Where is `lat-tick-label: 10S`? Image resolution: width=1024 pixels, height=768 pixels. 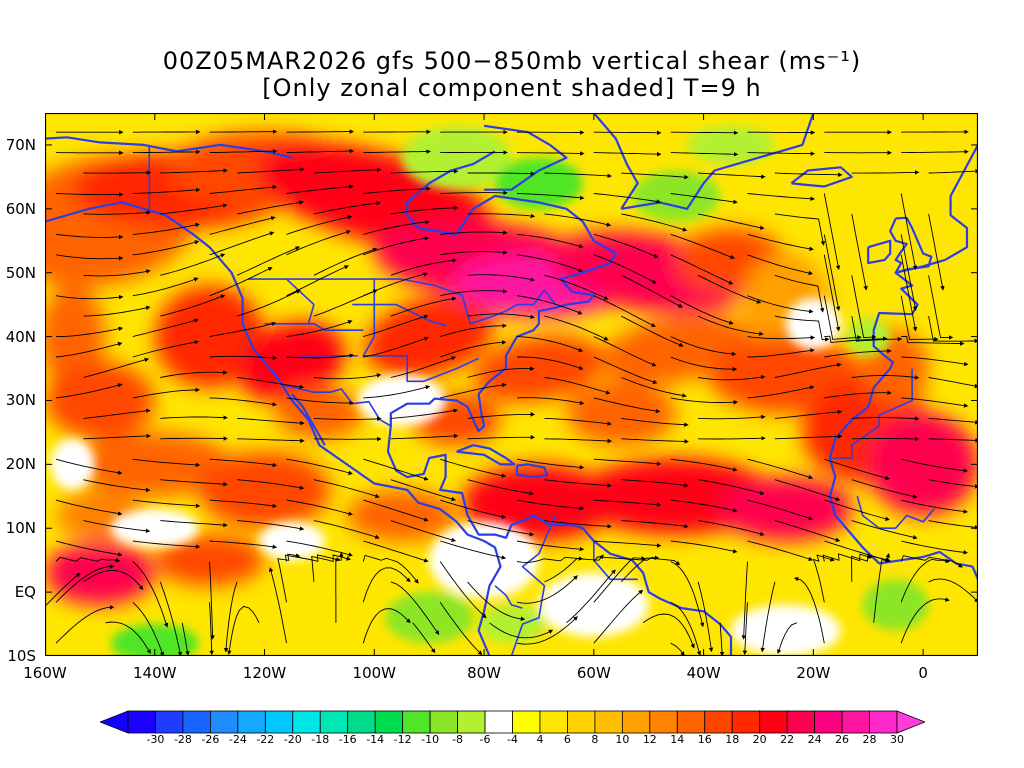
lat-tick-label: 10S is located at coordinates (21, 656).